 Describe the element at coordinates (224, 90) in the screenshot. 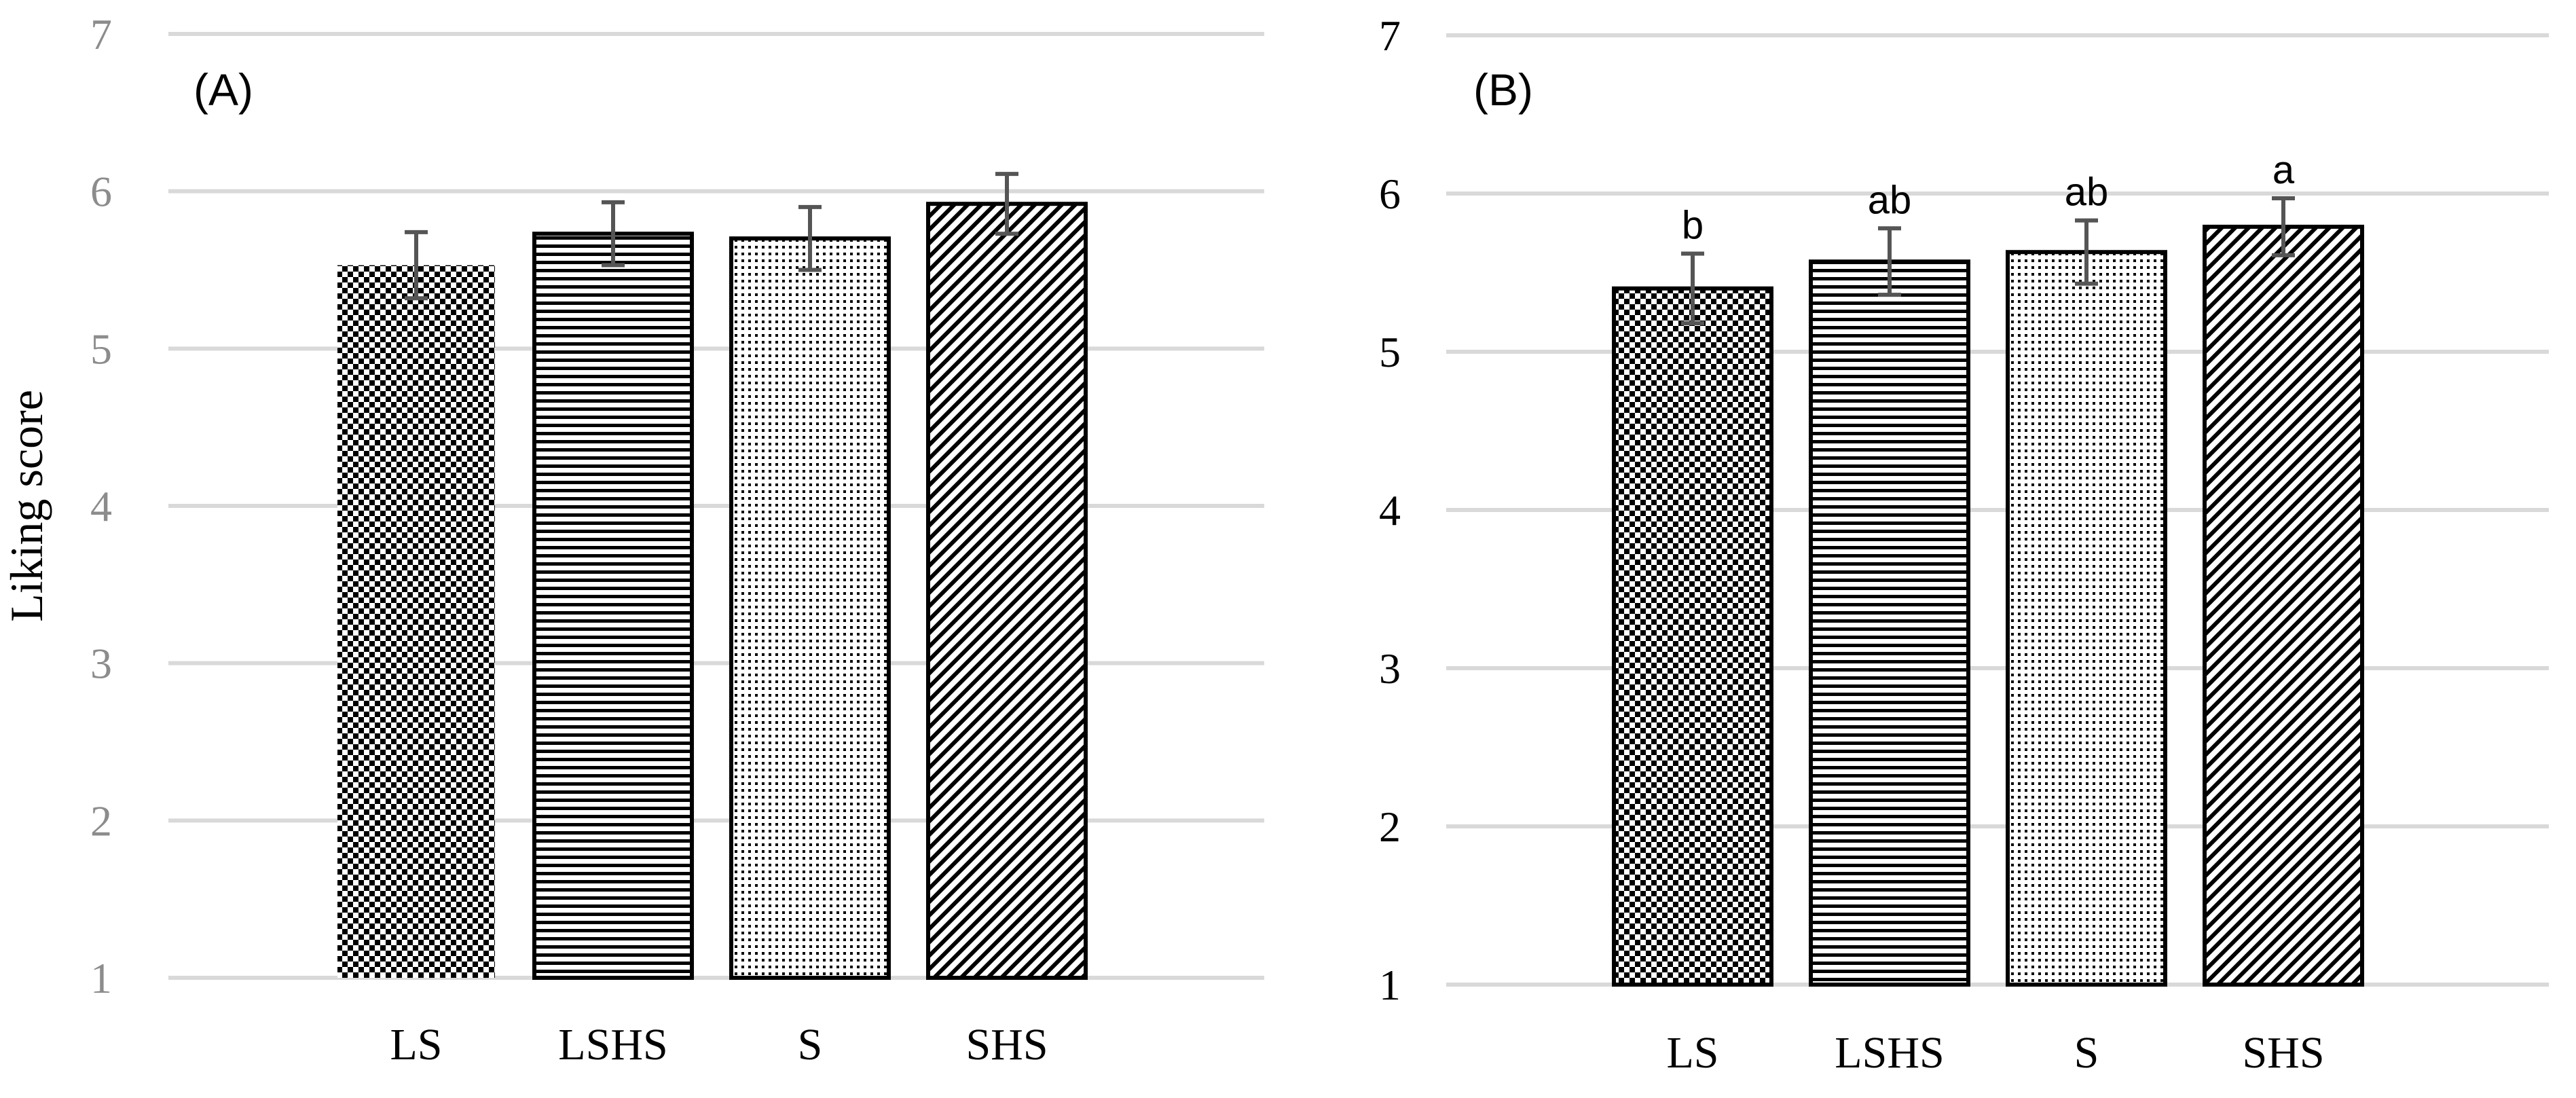

I see `panel-label: (A)` at that location.